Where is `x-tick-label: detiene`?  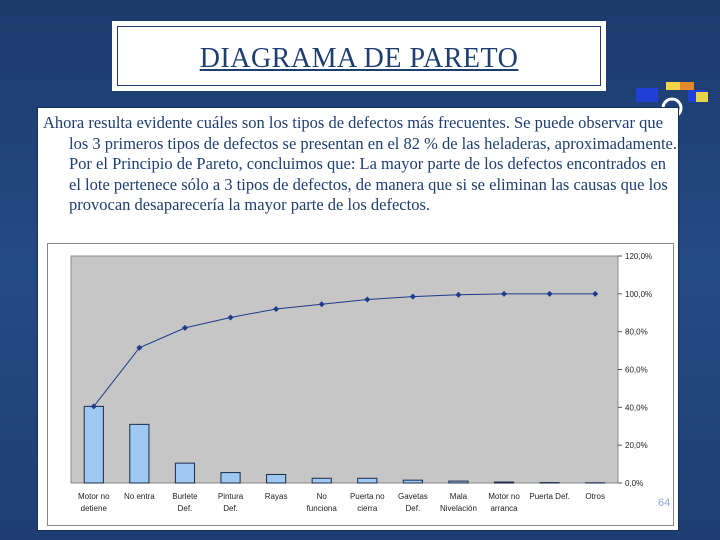
x-tick-label: detiene is located at coordinates (94, 508).